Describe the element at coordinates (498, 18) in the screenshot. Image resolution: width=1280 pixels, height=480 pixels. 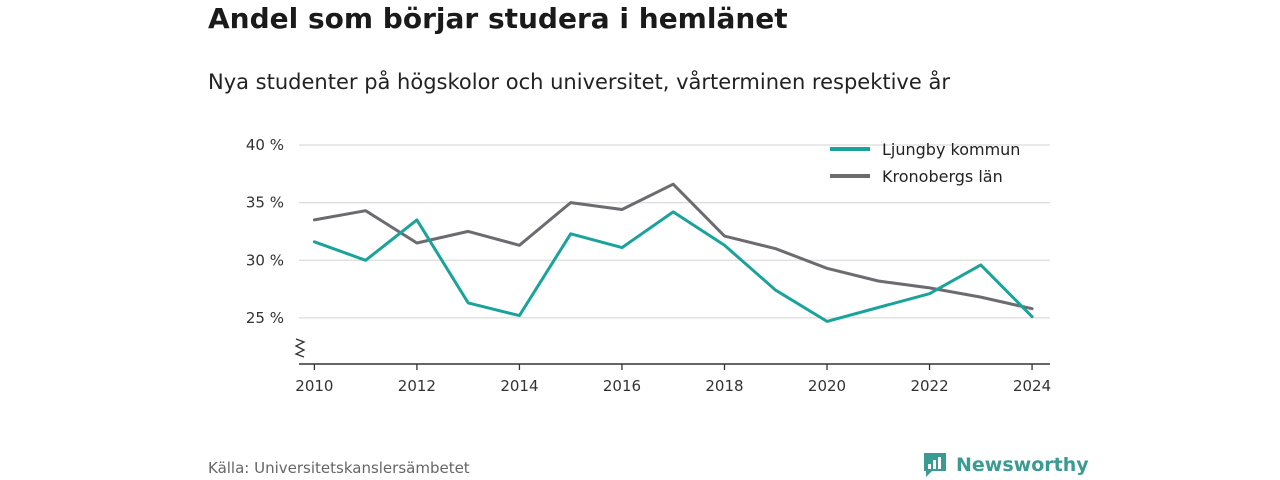
I see `chart-title: Andel som börjar studera i hemlänet` at that location.